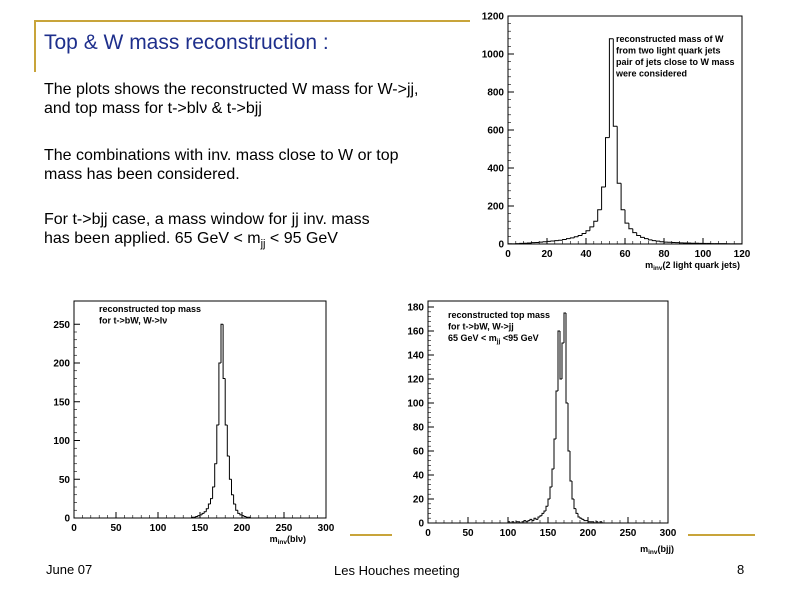 This screenshot has width=794, height=595. I want to click on x-tick-label: 100, so click(703, 254).